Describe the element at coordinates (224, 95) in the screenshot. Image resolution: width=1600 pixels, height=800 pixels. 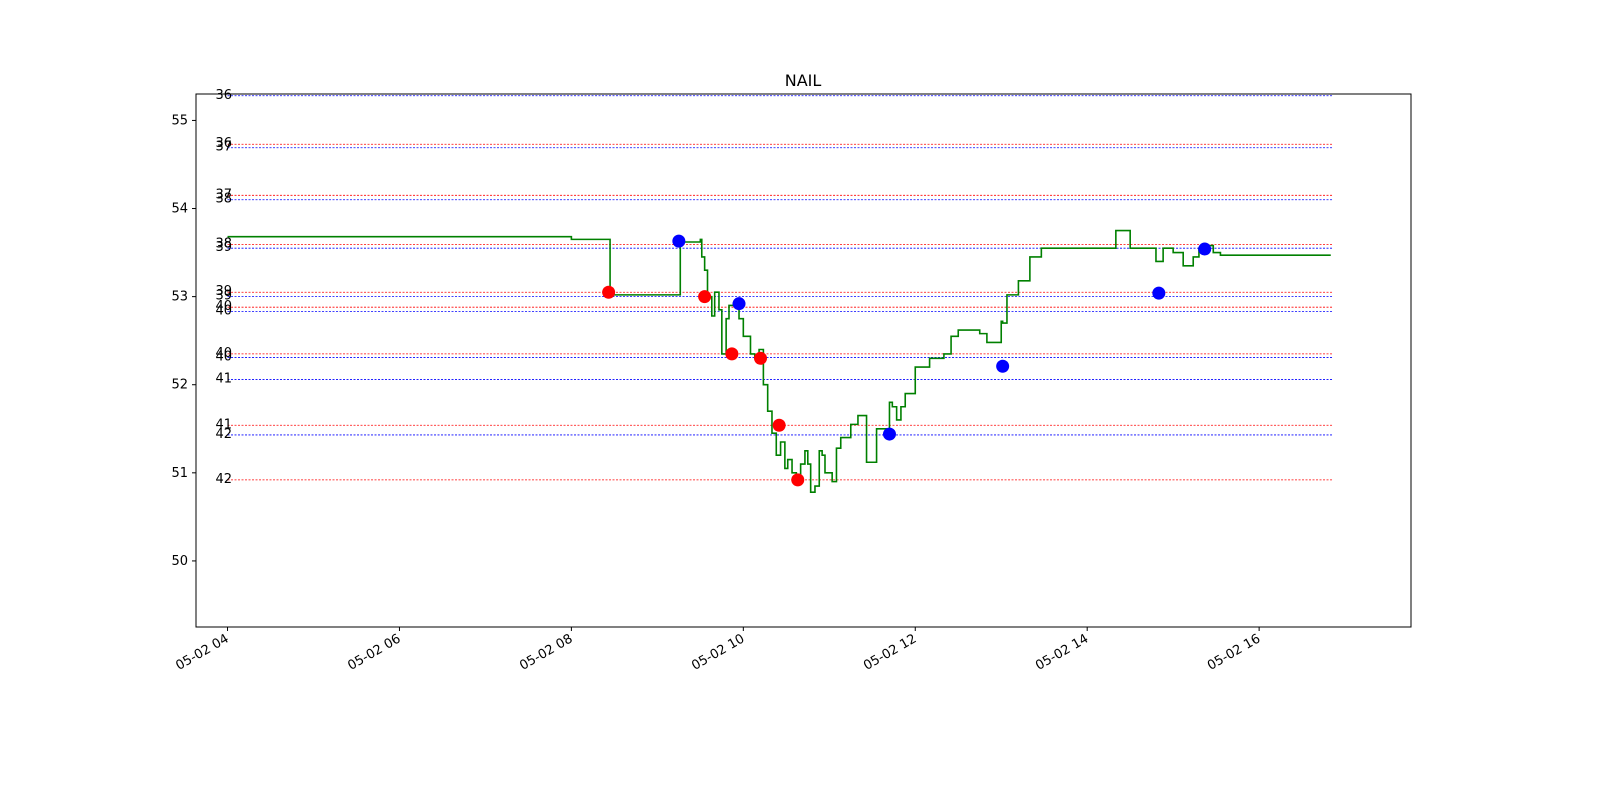
I see `level-label: 36` at that location.